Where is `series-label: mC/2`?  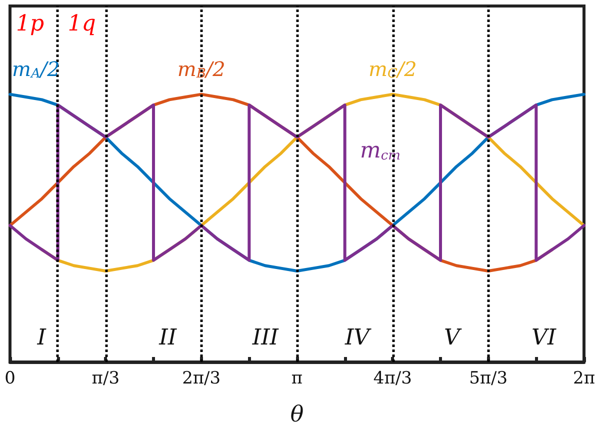 series-label: mC/2 is located at coordinates (392, 69).